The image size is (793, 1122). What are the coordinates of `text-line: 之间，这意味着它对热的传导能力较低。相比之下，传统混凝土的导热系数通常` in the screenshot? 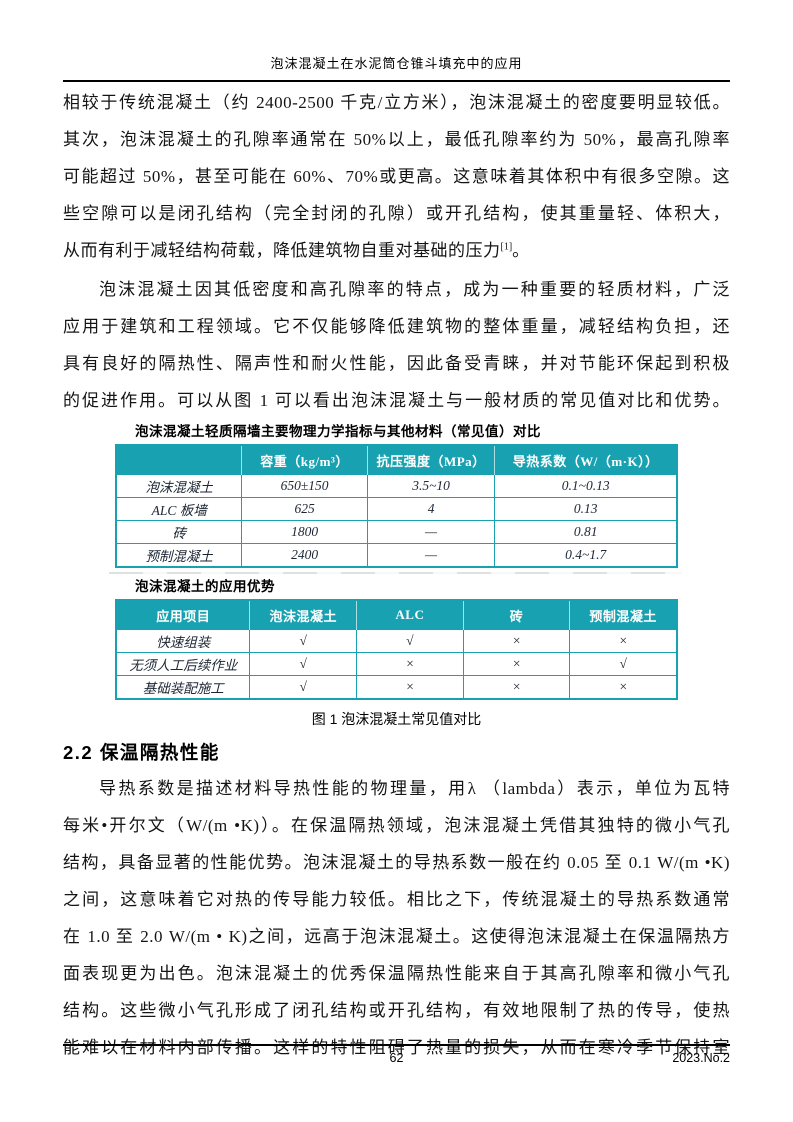 It's located at (396, 899).